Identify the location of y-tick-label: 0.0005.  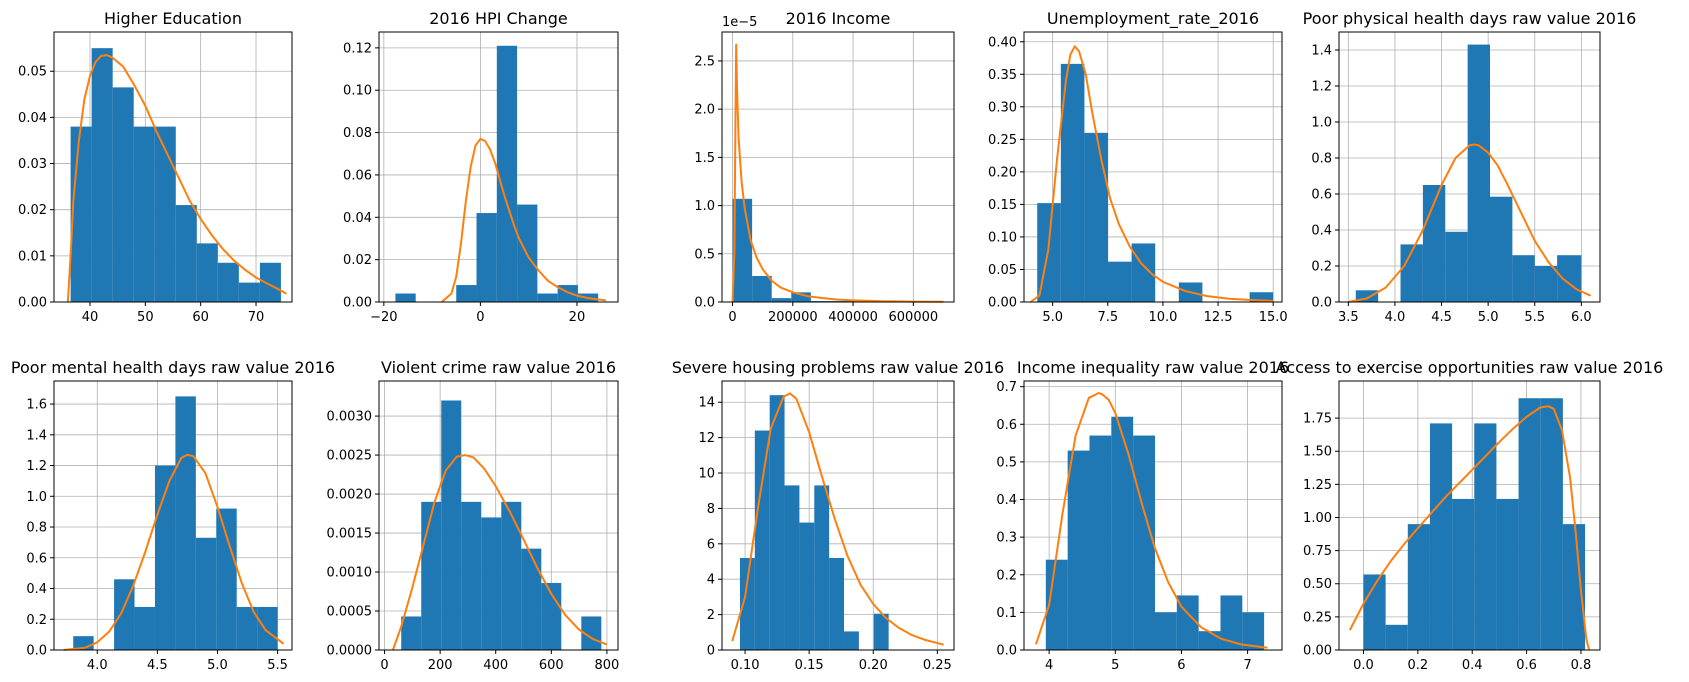
(350, 612).